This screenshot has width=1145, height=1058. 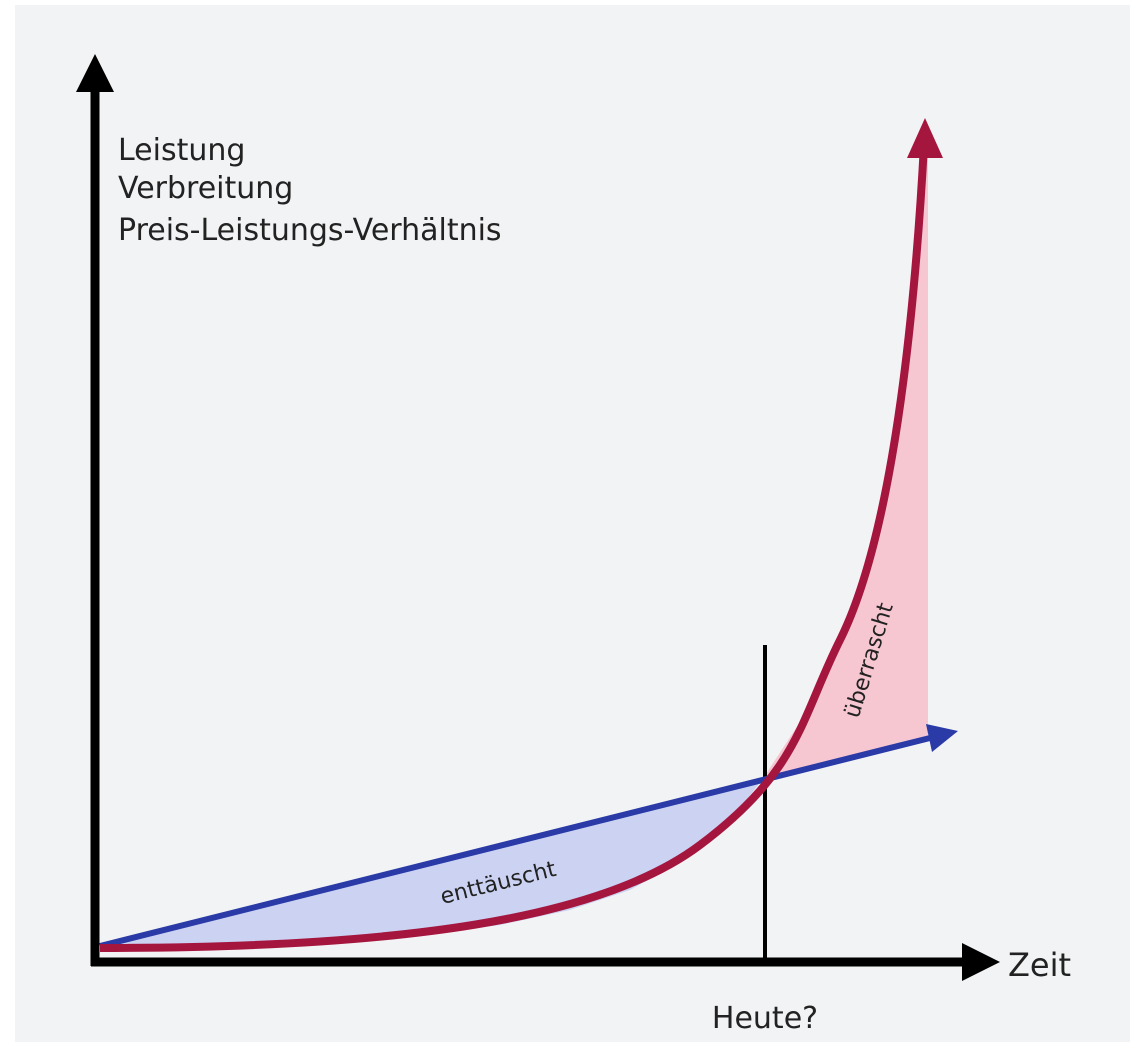 What do you see at coordinates (95, 73) in the screenshot?
I see `y-axis-arrowhead` at bounding box center [95, 73].